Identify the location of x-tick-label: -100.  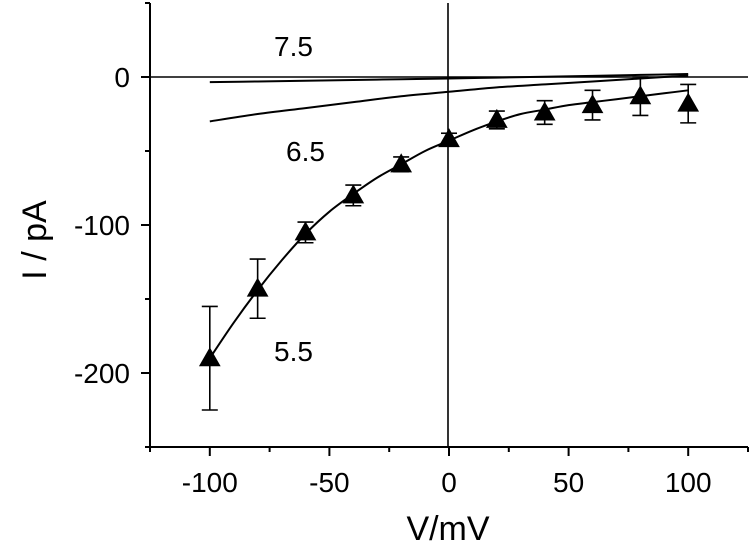
(210, 482).